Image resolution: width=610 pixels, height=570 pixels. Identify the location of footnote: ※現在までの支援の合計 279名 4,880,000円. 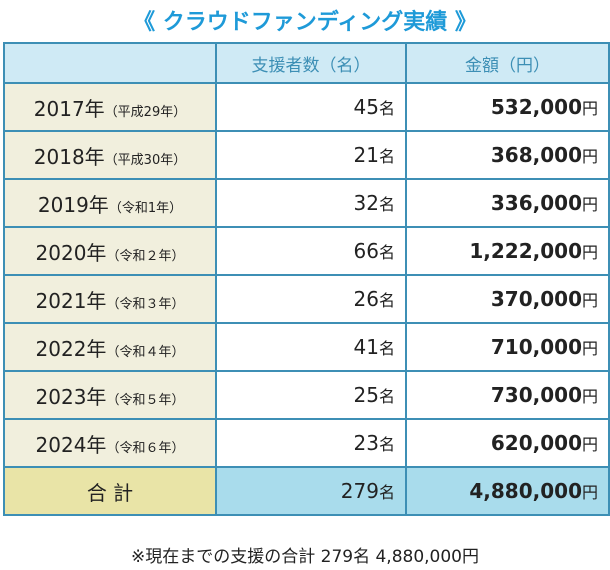
(305, 557).